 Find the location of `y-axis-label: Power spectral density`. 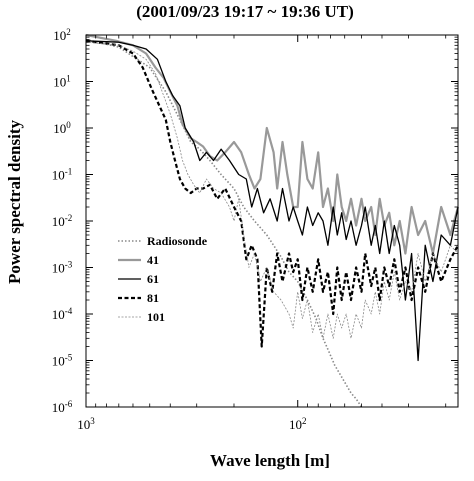

y-axis-label: Power spectral density is located at coordinates (14, 202).